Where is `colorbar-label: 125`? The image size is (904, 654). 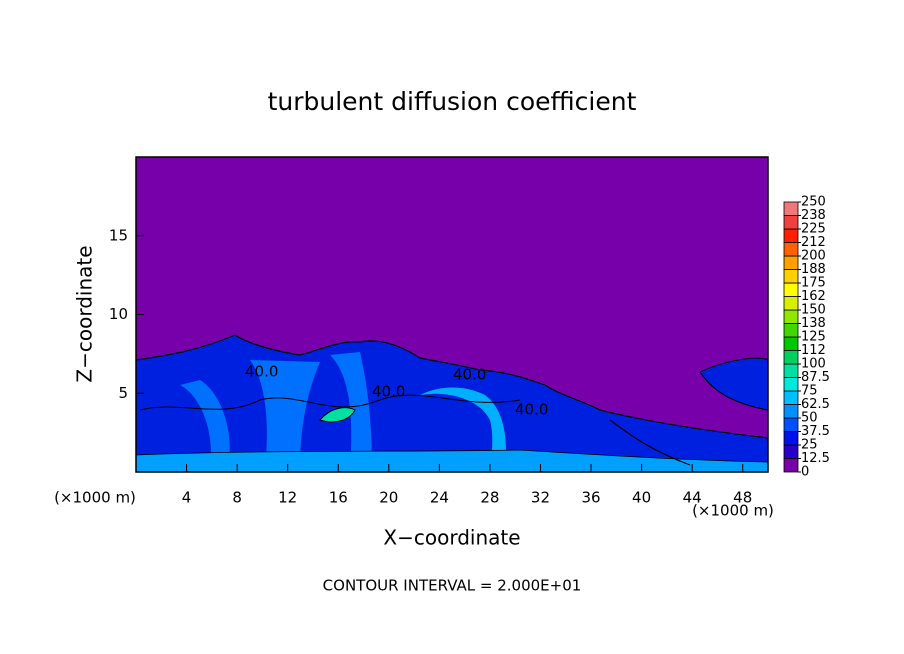 colorbar-label: 125 is located at coordinates (813, 337).